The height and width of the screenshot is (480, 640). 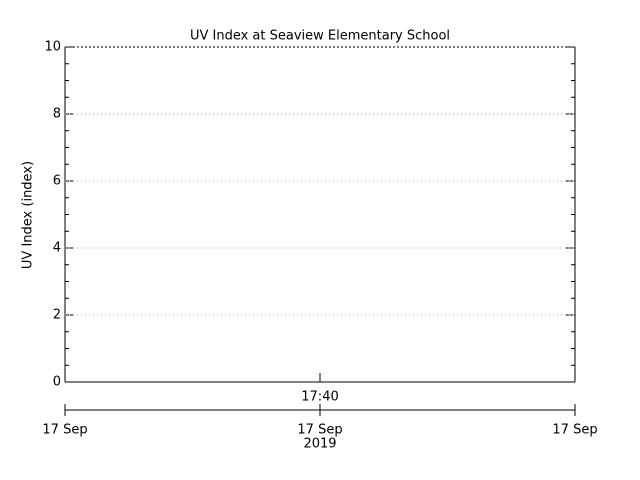 What do you see at coordinates (57, 248) in the screenshot?
I see `y-tick-label: 4` at bounding box center [57, 248].